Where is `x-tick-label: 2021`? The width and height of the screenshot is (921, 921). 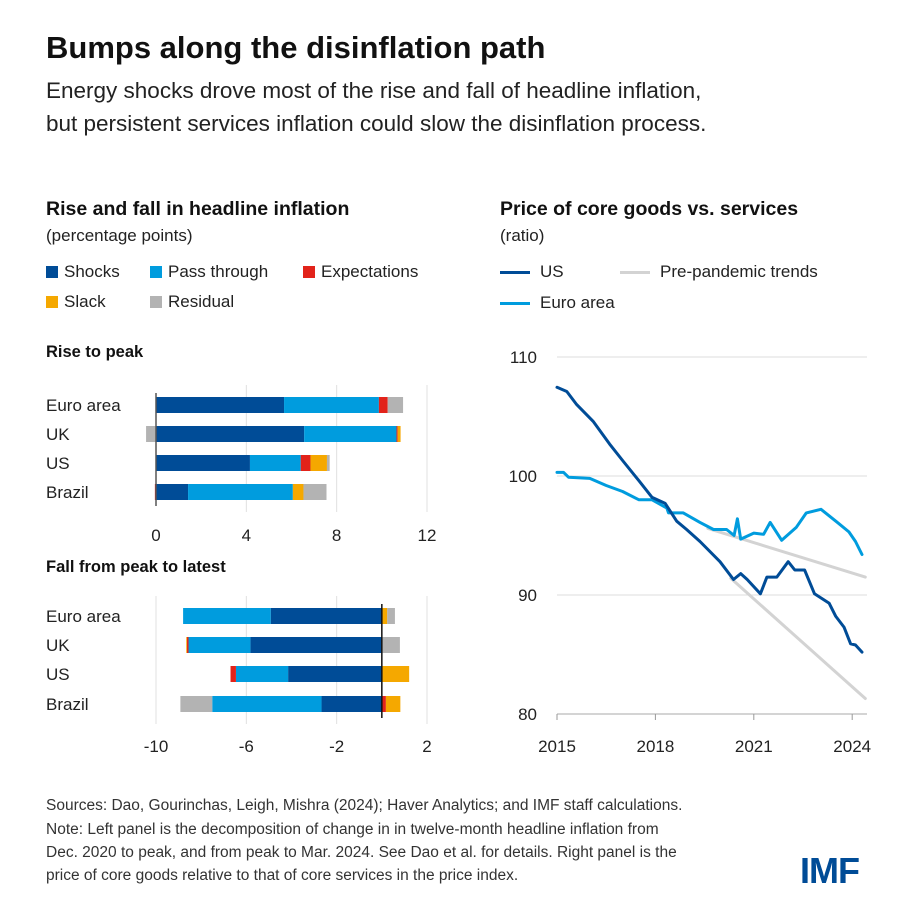
x-tick-label: 2021 is located at coordinates (754, 746).